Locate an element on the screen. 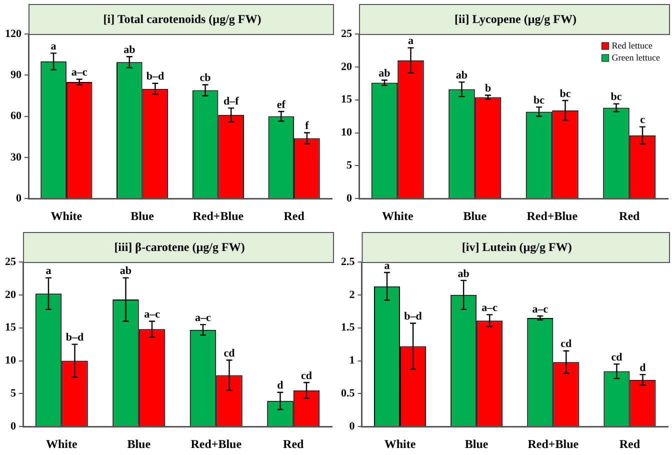  y-tick-label: 30 is located at coordinates (16, 157).